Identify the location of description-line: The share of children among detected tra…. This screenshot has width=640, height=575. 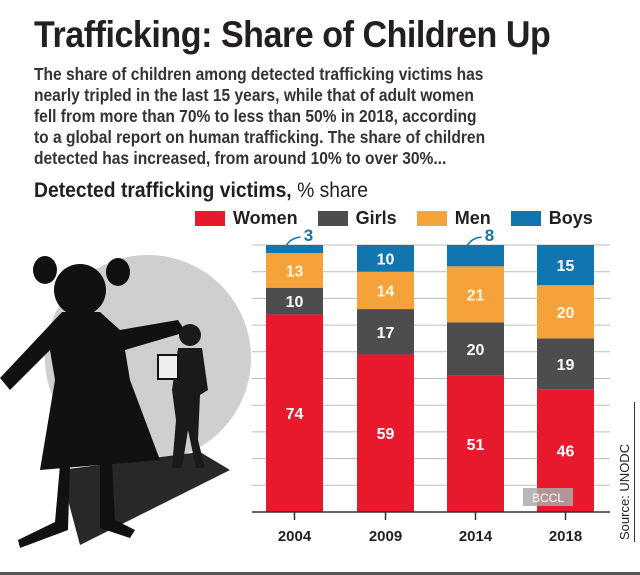
(259, 74).